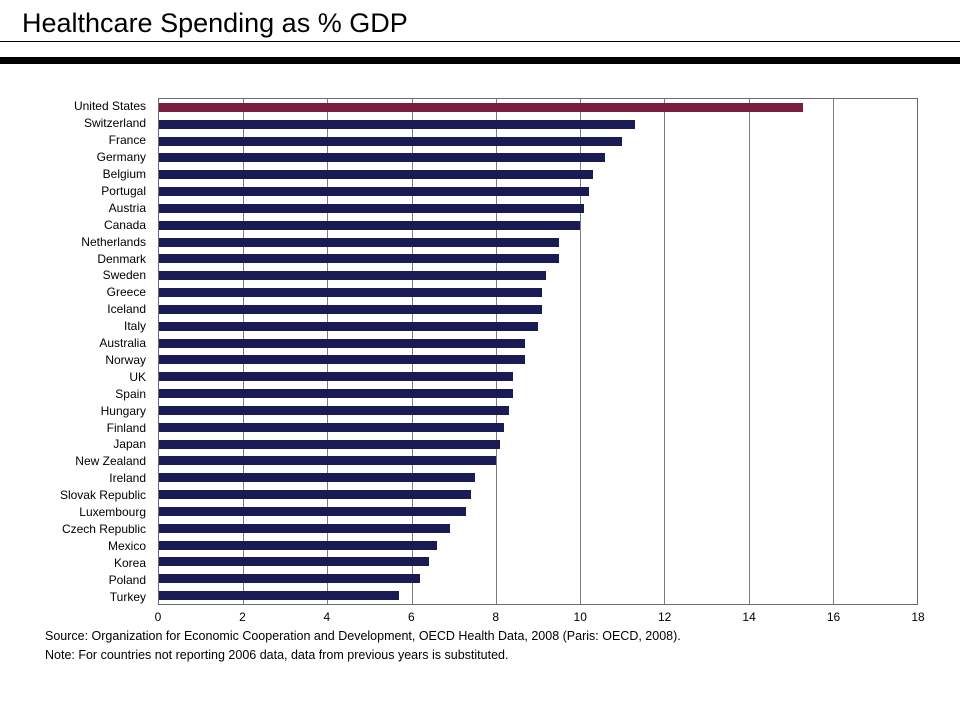  I want to click on x-tick-label-0: 0, so click(158, 617).